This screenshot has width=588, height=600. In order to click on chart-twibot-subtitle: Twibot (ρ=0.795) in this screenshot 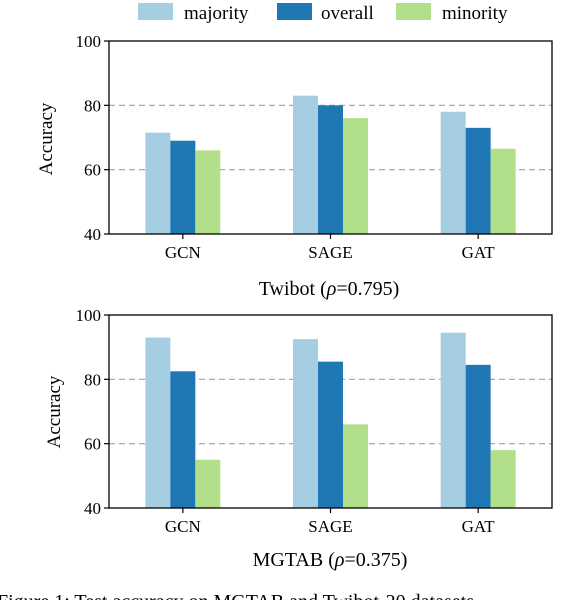, I will do `click(329, 289)`.